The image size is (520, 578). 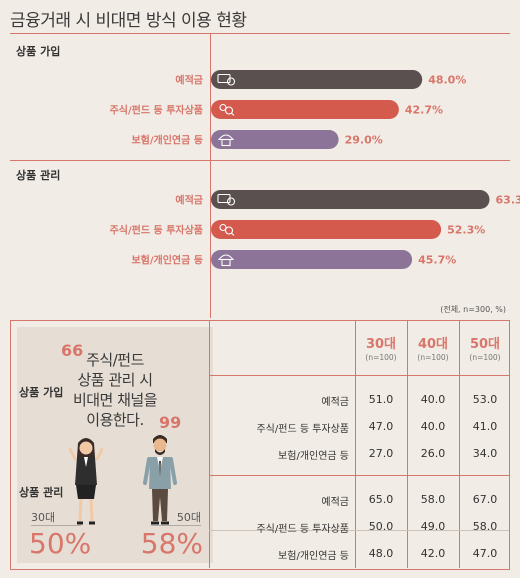 I want to click on table-cell: 53.0, so click(x=485, y=399).